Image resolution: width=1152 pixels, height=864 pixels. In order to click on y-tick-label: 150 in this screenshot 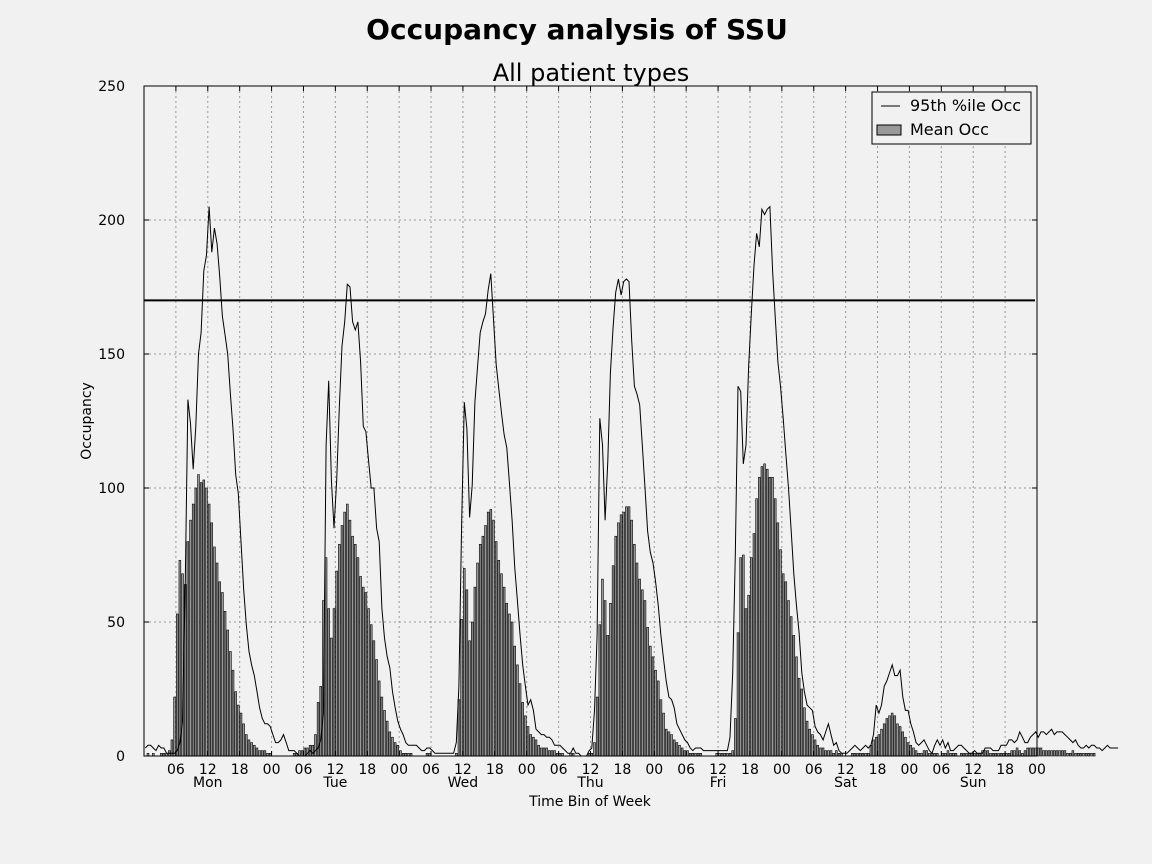, I will do `click(111, 355)`.